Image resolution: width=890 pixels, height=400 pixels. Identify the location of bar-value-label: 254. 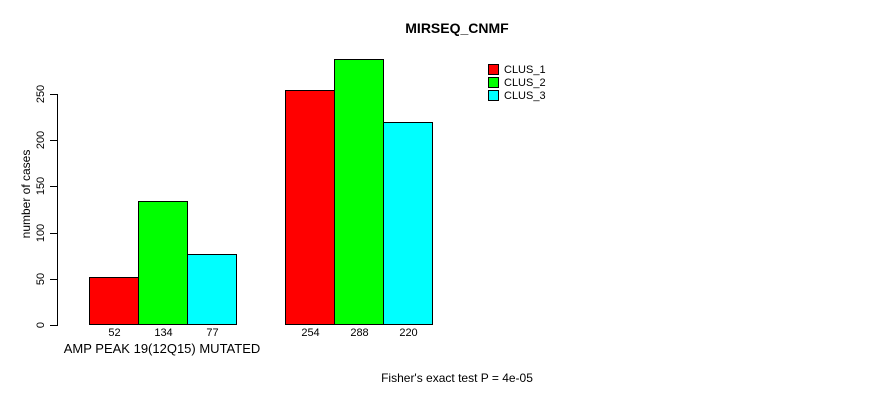
(310, 333).